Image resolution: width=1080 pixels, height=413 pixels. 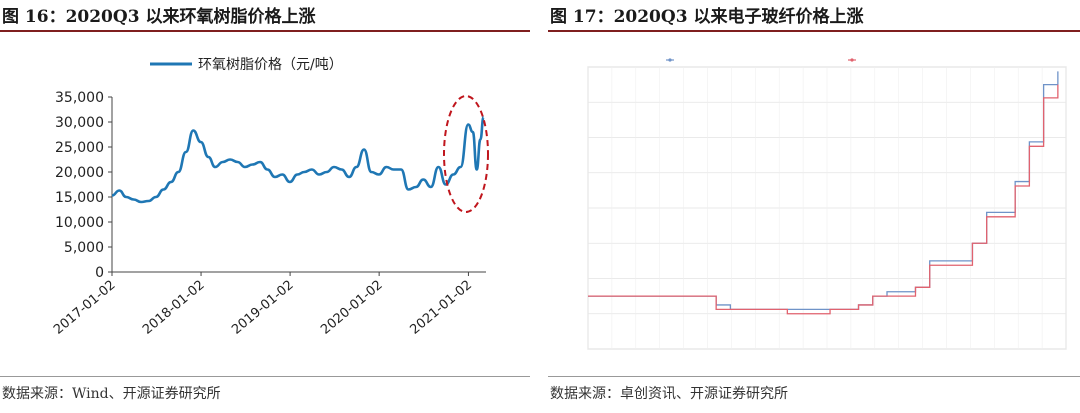 What do you see at coordinates (99, 273) in the screenshot?
I see `y-tick-label: 0` at bounding box center [99, 273].